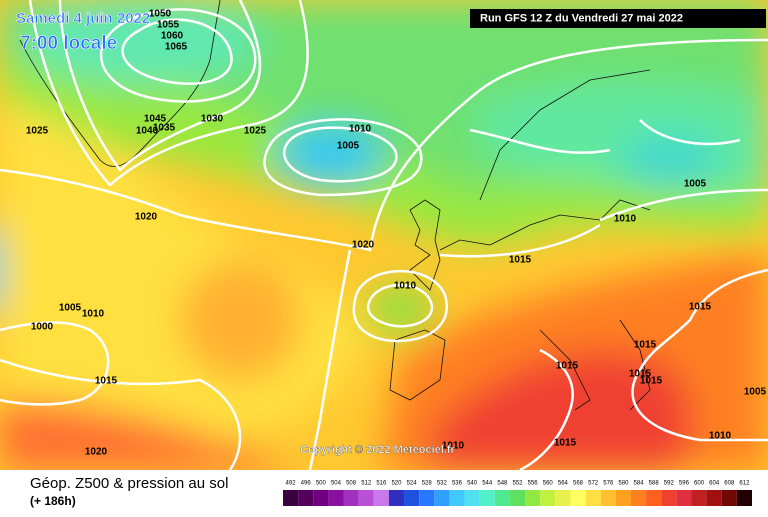  What do you see at coordinates (168, 25) in the screenshot?
I see `isobar-label: 1055` at bounding box center [168, 25].